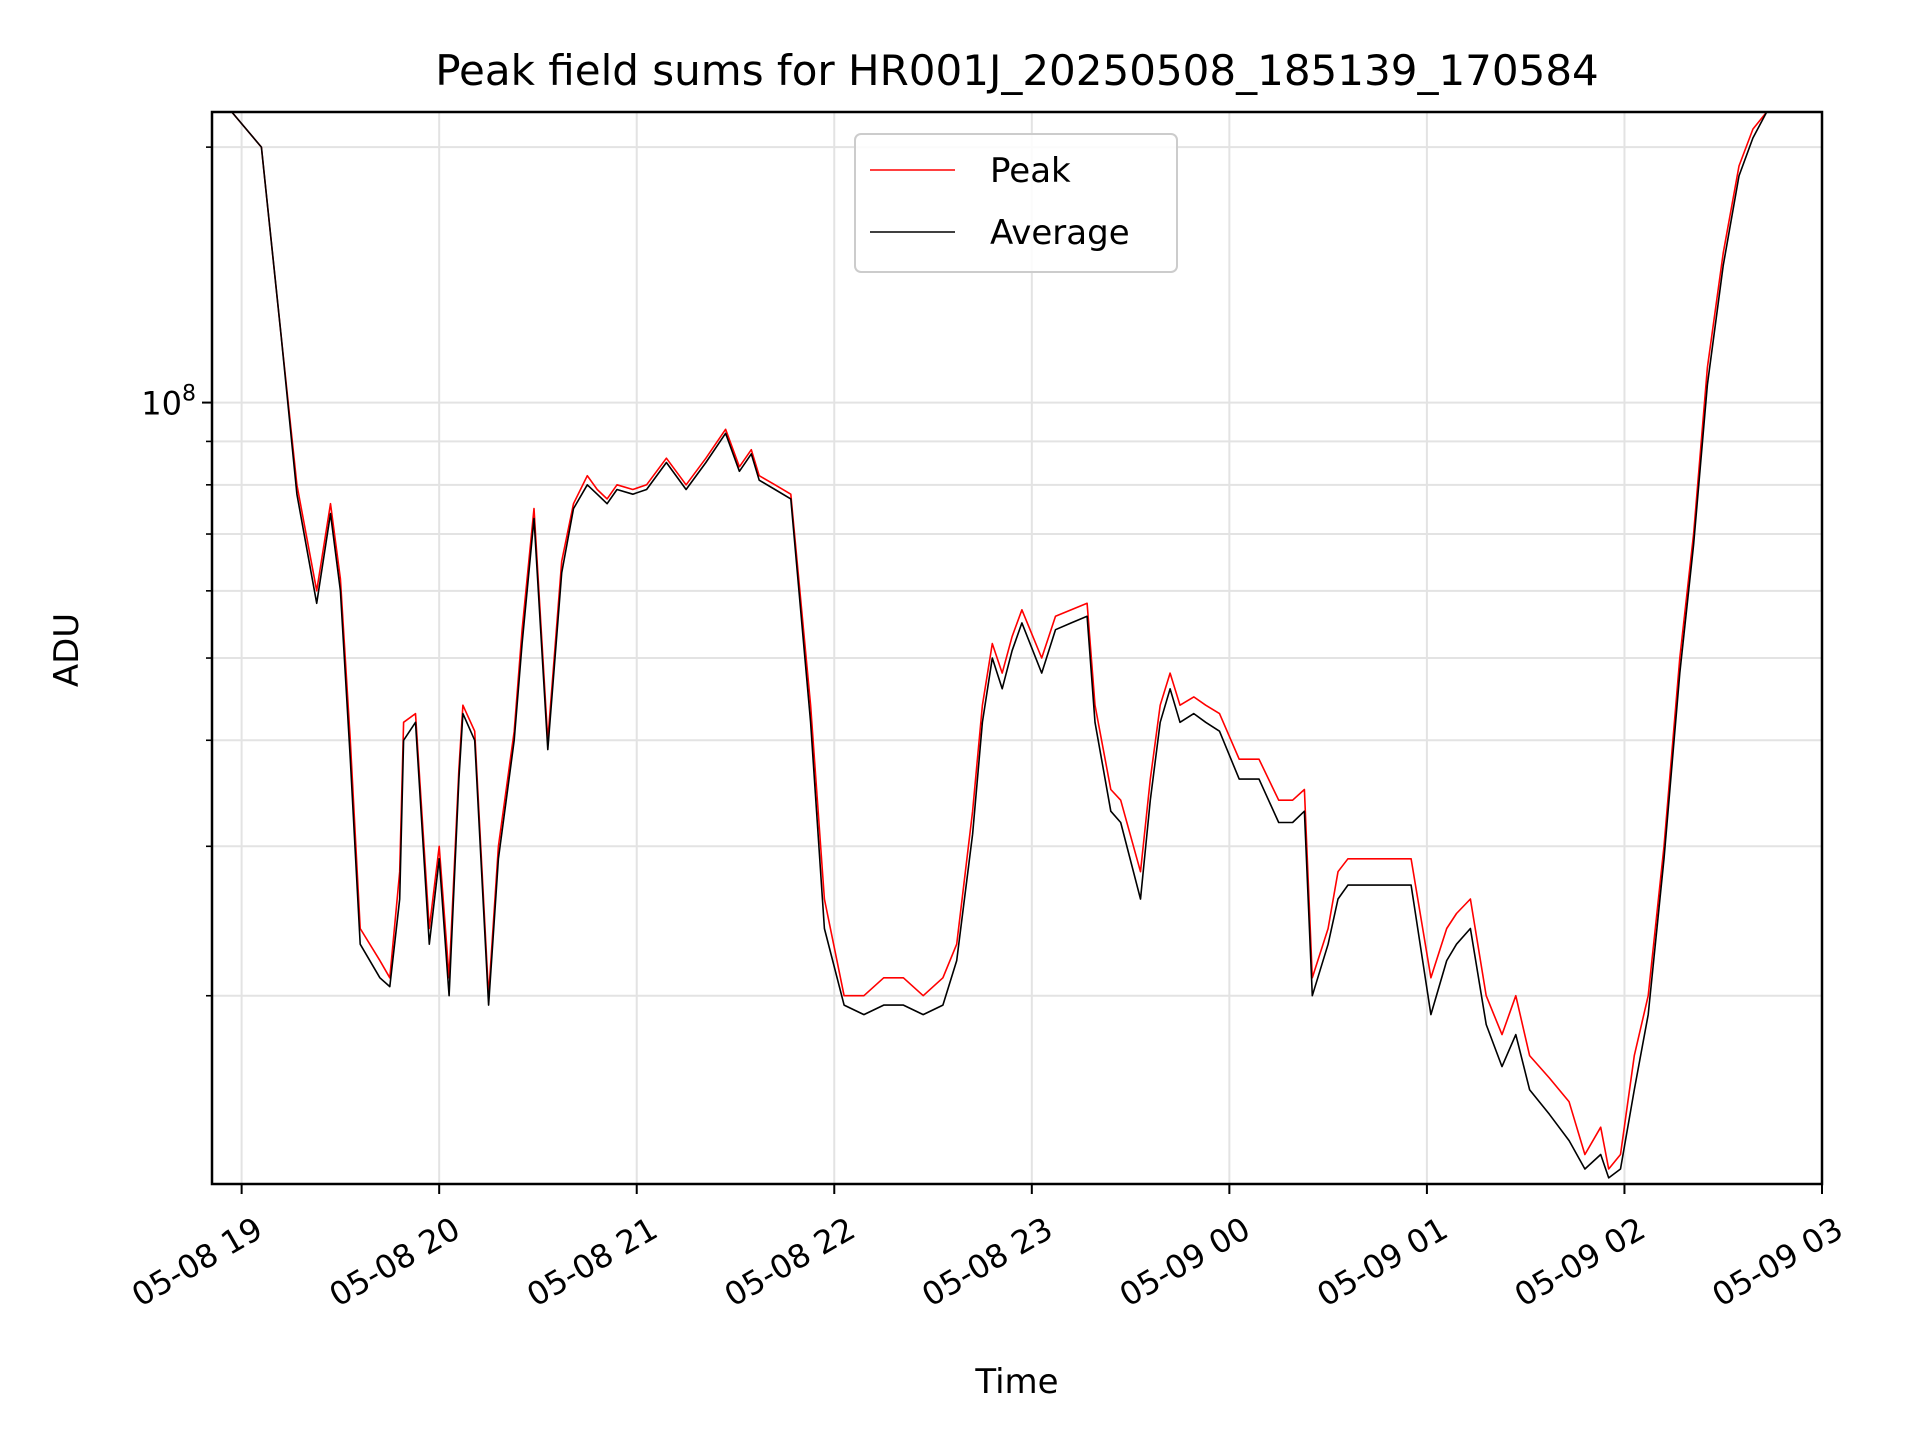 The image size is (1920, 1440). Describe the element at coordinates (1030, 171) in the screenshot. I see `legend-peak-label: Peak` at that location.